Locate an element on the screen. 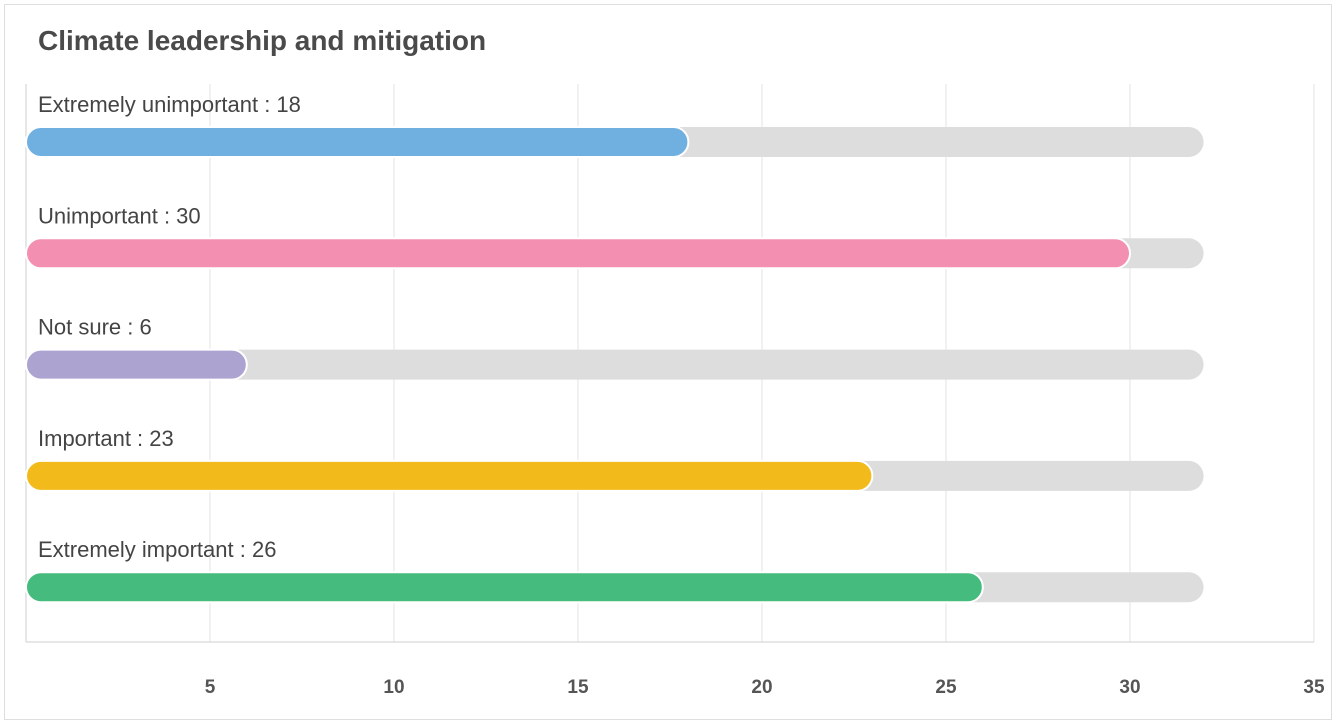 The width and height of the screenshot is (1338, 726). x-tick-label-2: 10 is located at coordinates (393, 687).